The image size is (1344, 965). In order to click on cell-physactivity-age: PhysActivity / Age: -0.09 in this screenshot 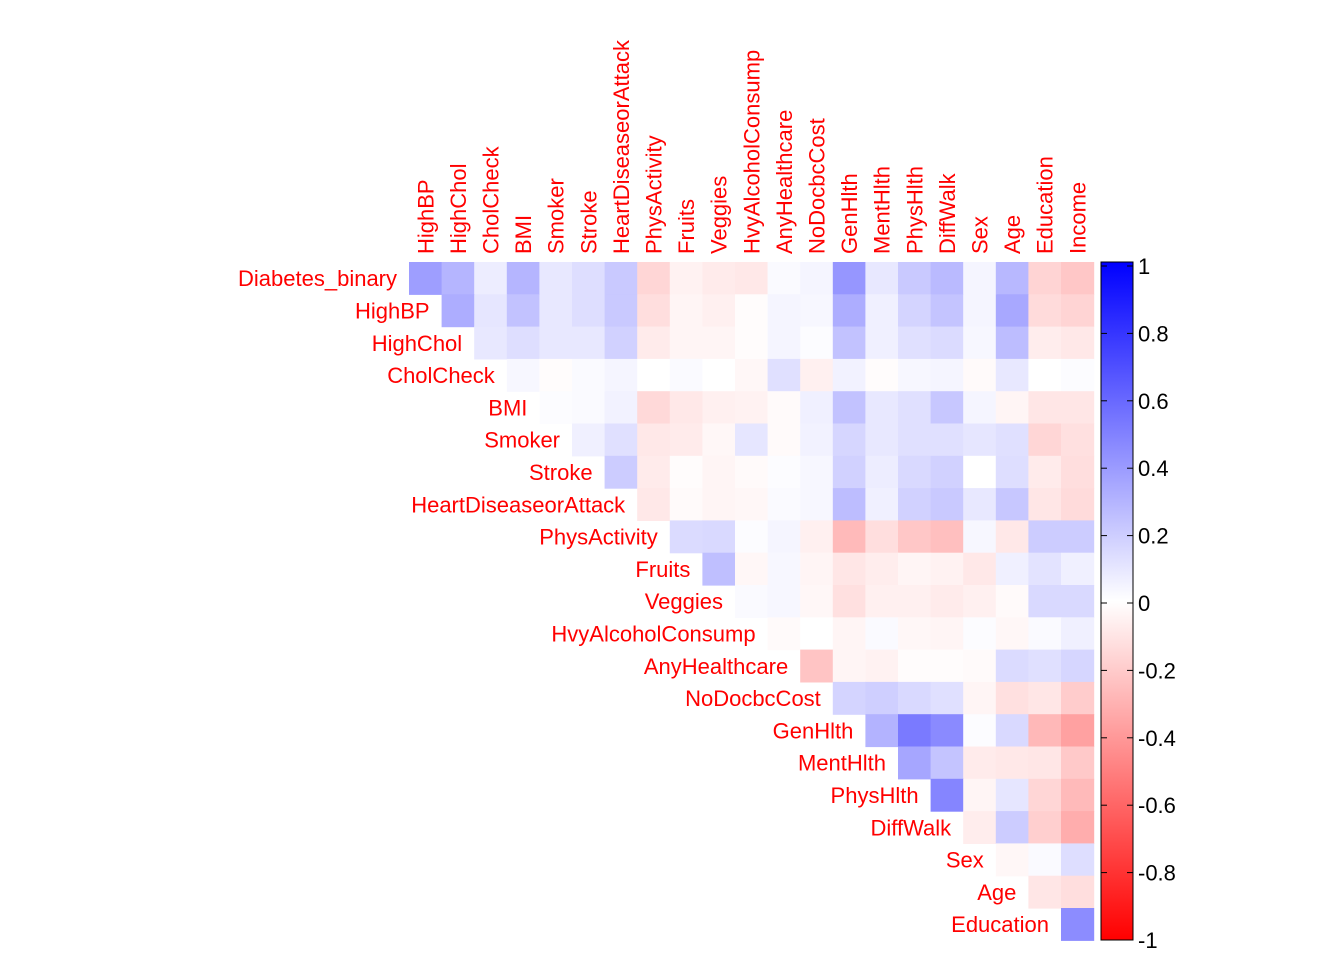, I will do `click(1012, 537)`.